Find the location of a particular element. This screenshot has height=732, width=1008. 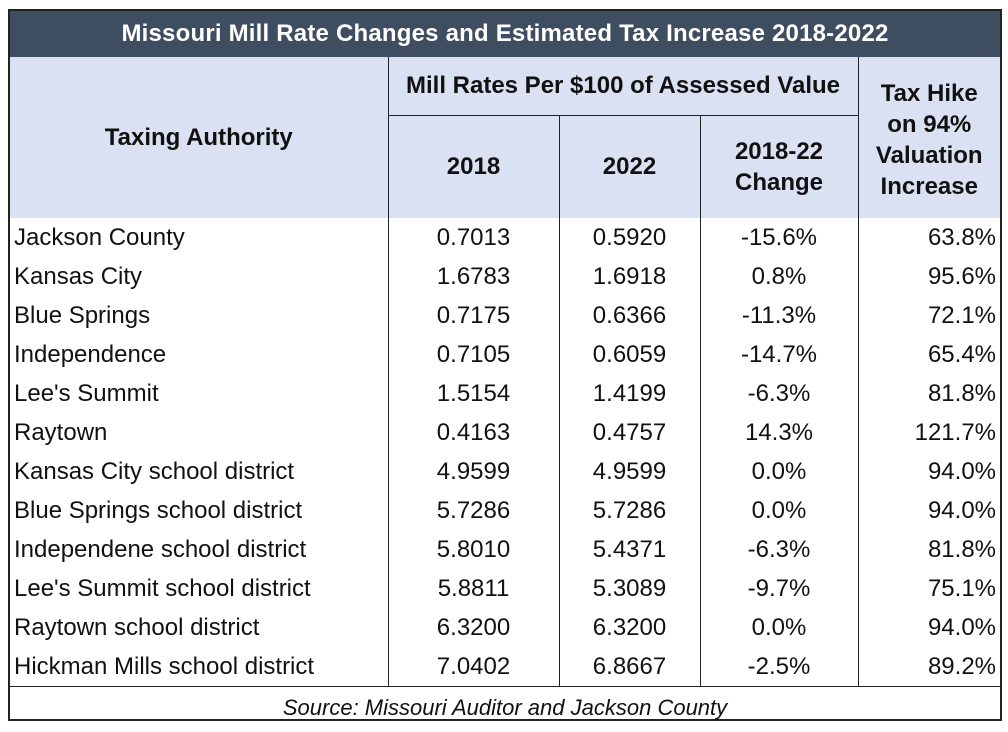

tax-hike-cell: 65.4% is located at coordinates (929, 354).